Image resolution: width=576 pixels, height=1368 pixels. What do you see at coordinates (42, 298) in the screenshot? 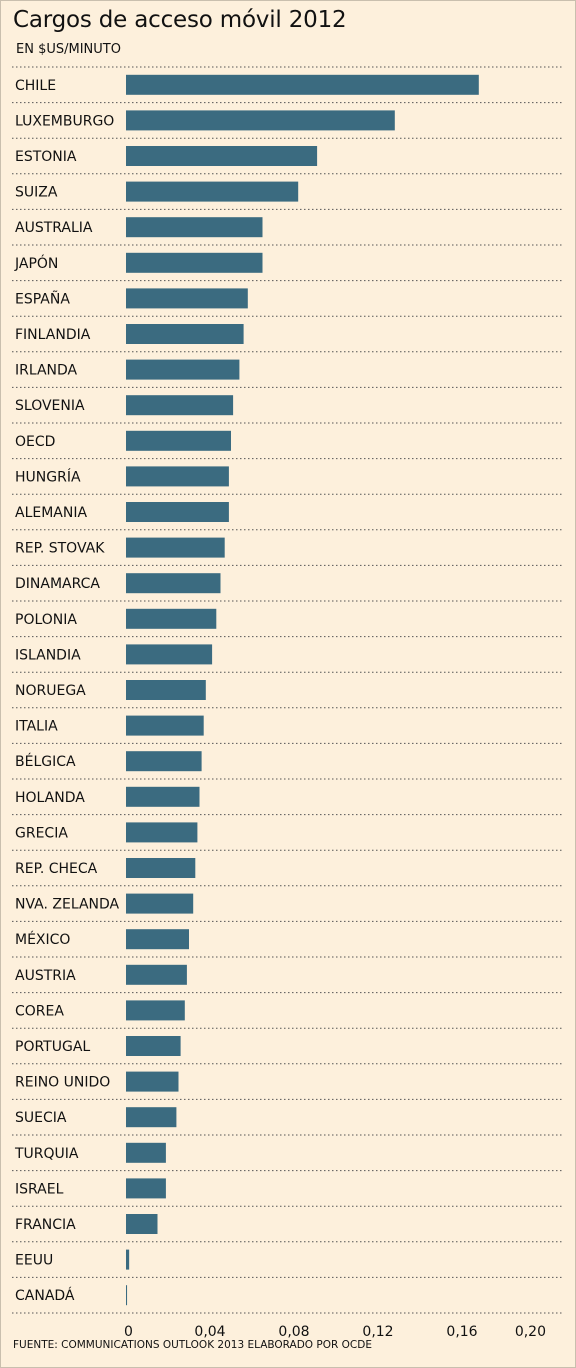
I see `category-label: ESPAÑA` at bounding box center [42, 298].